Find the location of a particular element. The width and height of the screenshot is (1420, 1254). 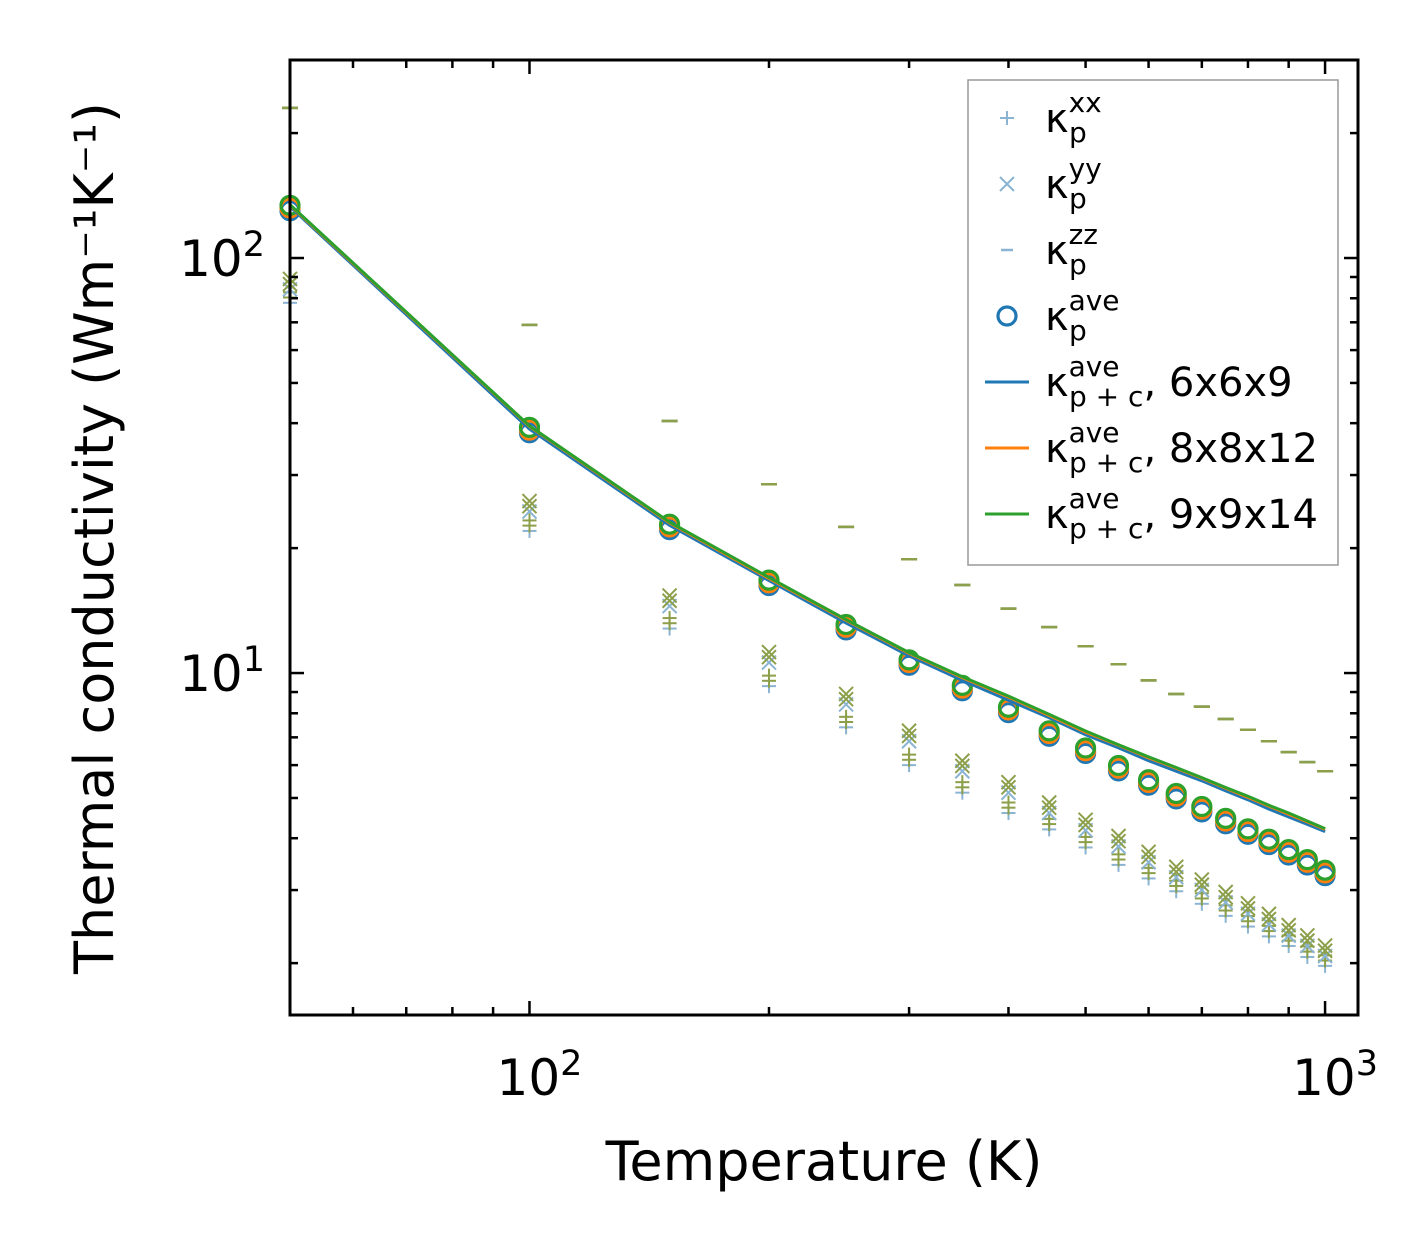

point-kappa-p-ave-150K is located at coordinates (669, 524).